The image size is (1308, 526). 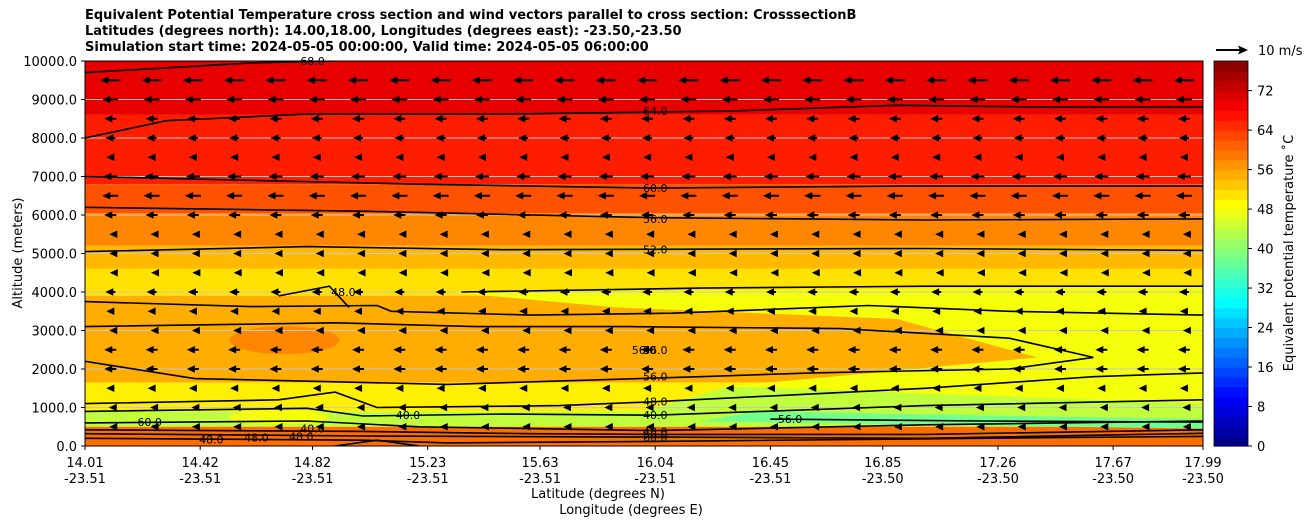 I want to click on contour-label-text: 48.0, so click(x=343, y=292).